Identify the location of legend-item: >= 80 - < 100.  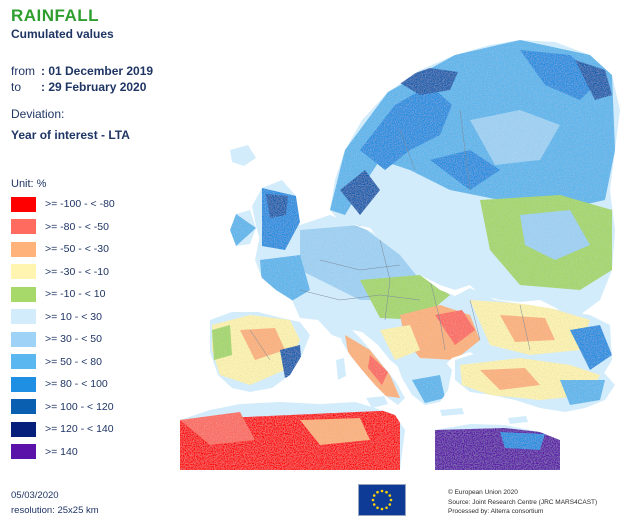
(63, 384).